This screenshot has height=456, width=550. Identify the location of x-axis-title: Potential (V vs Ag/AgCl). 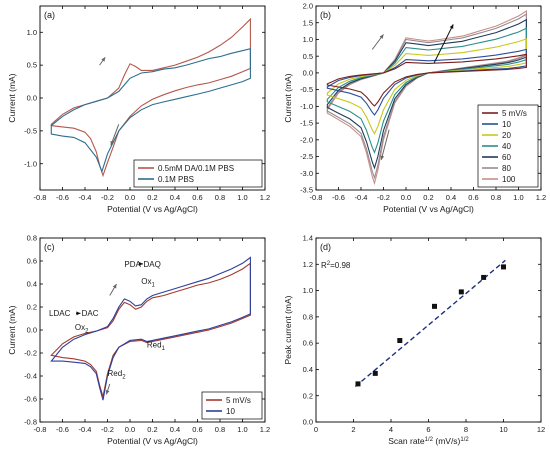
(428, 209).